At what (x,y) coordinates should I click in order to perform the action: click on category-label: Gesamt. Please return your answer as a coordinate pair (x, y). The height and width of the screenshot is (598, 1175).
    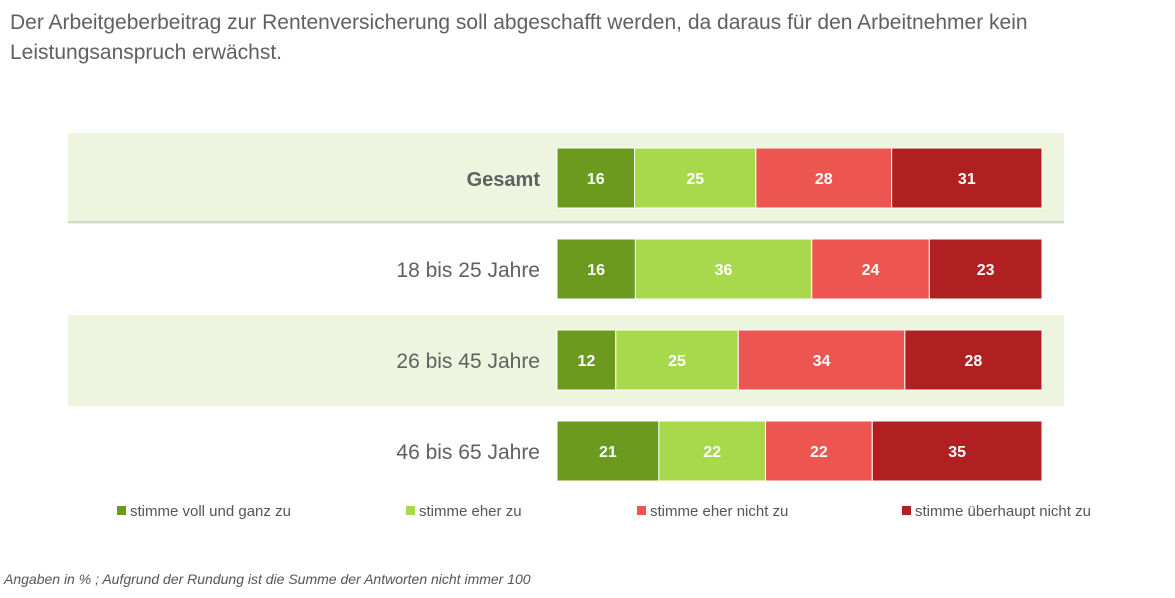
    Looking at the image, I should click on (504, 180).